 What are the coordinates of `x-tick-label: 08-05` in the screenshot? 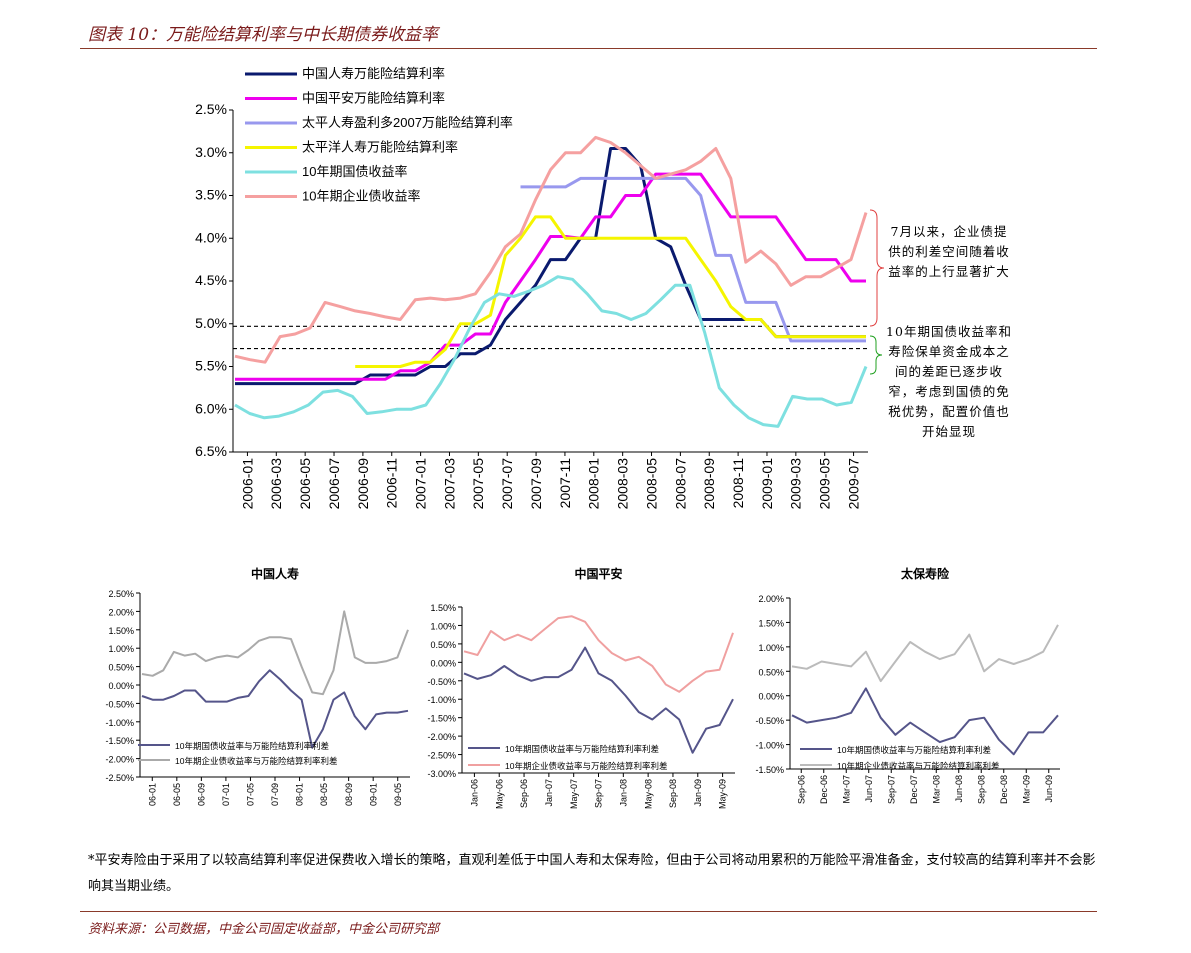 It's located at (324, 794).